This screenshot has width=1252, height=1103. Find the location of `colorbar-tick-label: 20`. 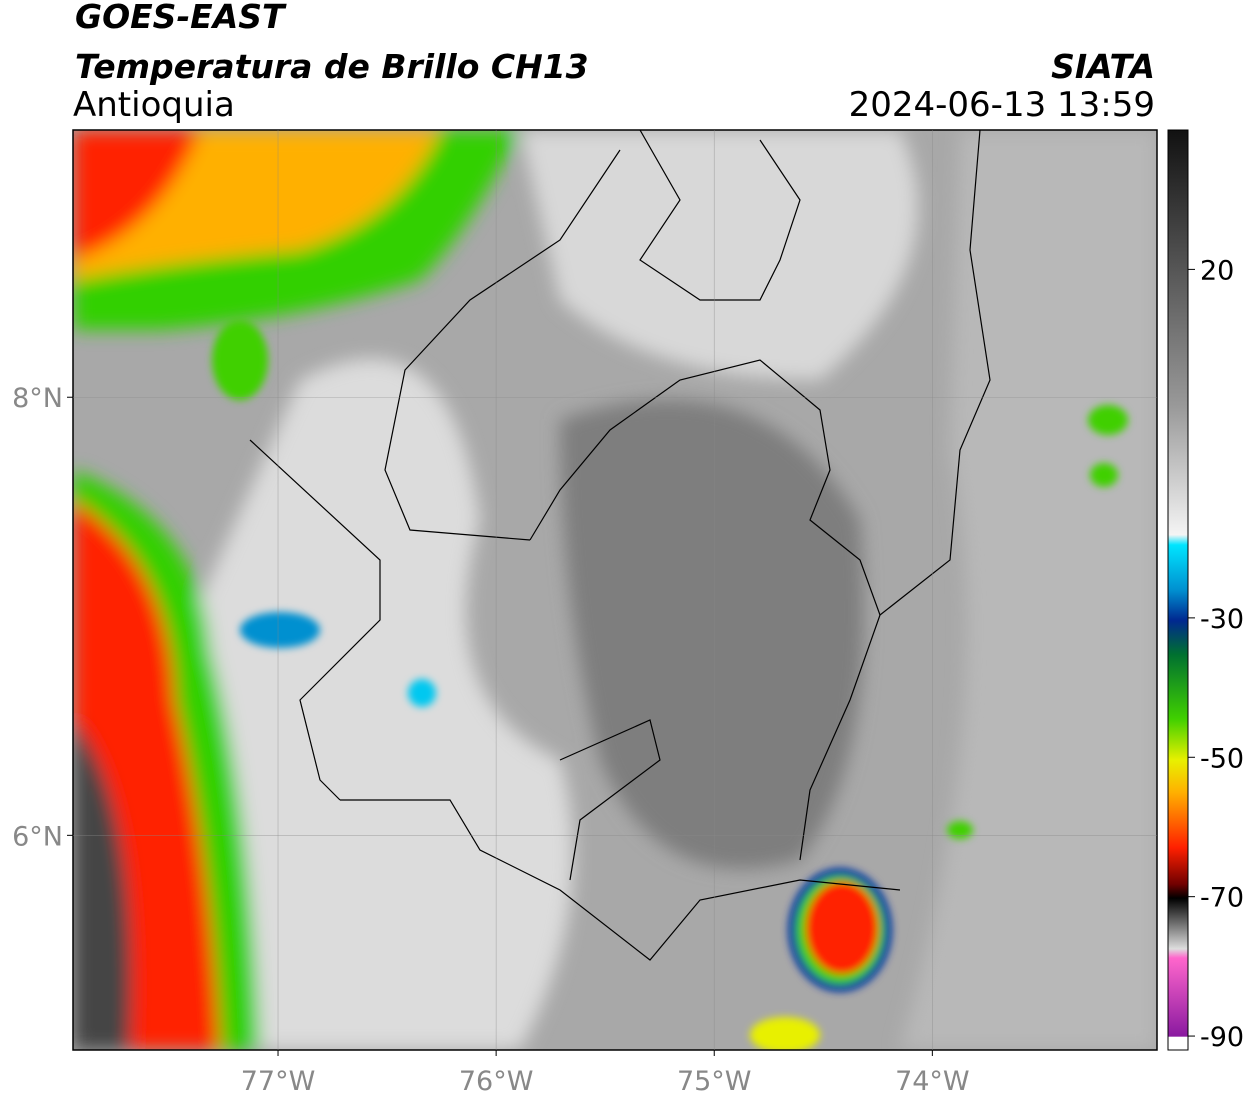

colorbar-tick-label: 20 is located at coordinates (1217, 270).